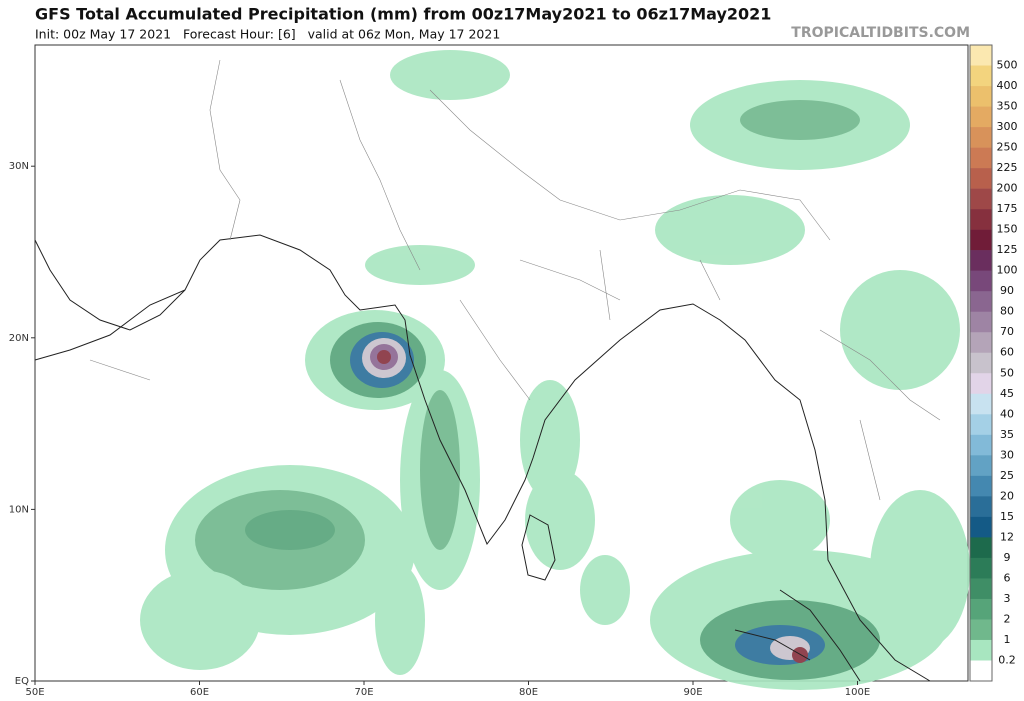 The height and width of the screenshot is (701, 1024). Describe the element at coordinates (19, 338) in the screenshot. I see `lat-label: 20N` at that location.